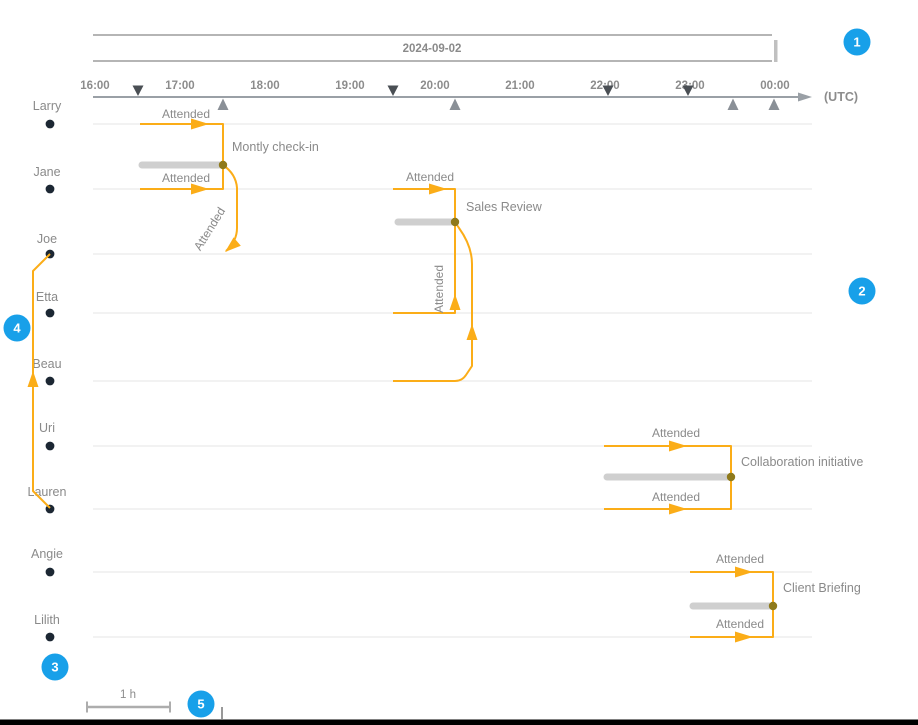 Image resolution: width=918 pixels, height=725 pixels. Describe the element at coordinates (233, 244) in the screenshot. I see `arrow-down-left-icon` at that location.